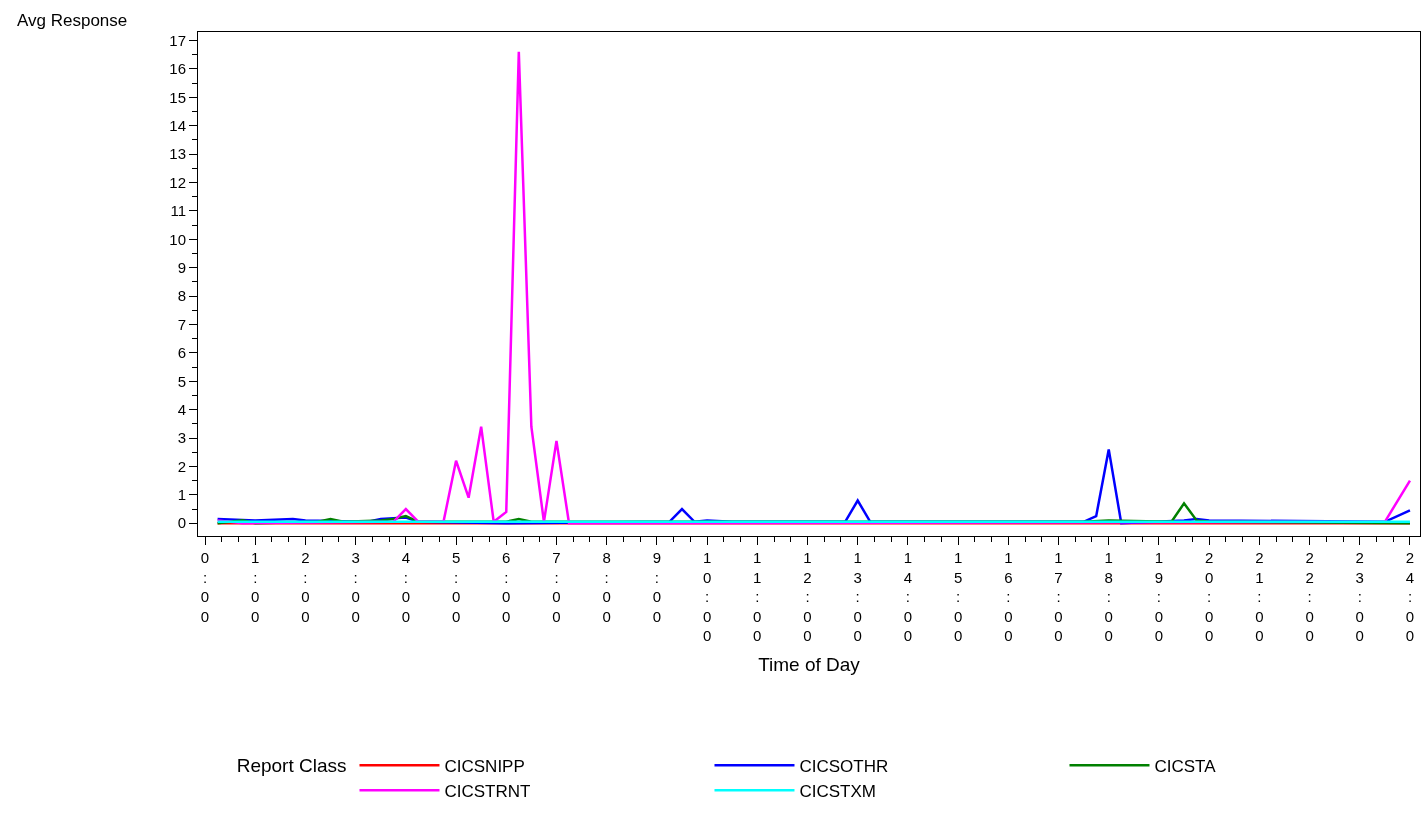 The height and width of the screenshot is (813, 1424). Describe the element at coordinates (1185, 766) in the screenshot. I see `legend-label: CICSTA` at that location.